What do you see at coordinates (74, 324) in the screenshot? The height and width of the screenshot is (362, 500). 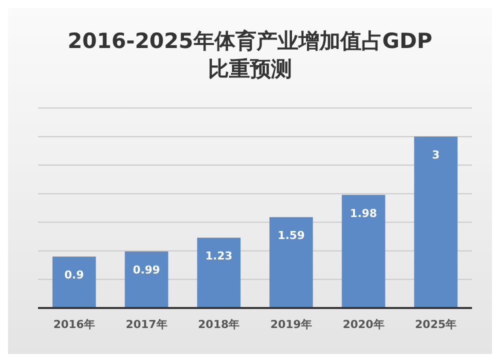 I see `x-tick-label: 2016年` at bounding box center [74, 324].